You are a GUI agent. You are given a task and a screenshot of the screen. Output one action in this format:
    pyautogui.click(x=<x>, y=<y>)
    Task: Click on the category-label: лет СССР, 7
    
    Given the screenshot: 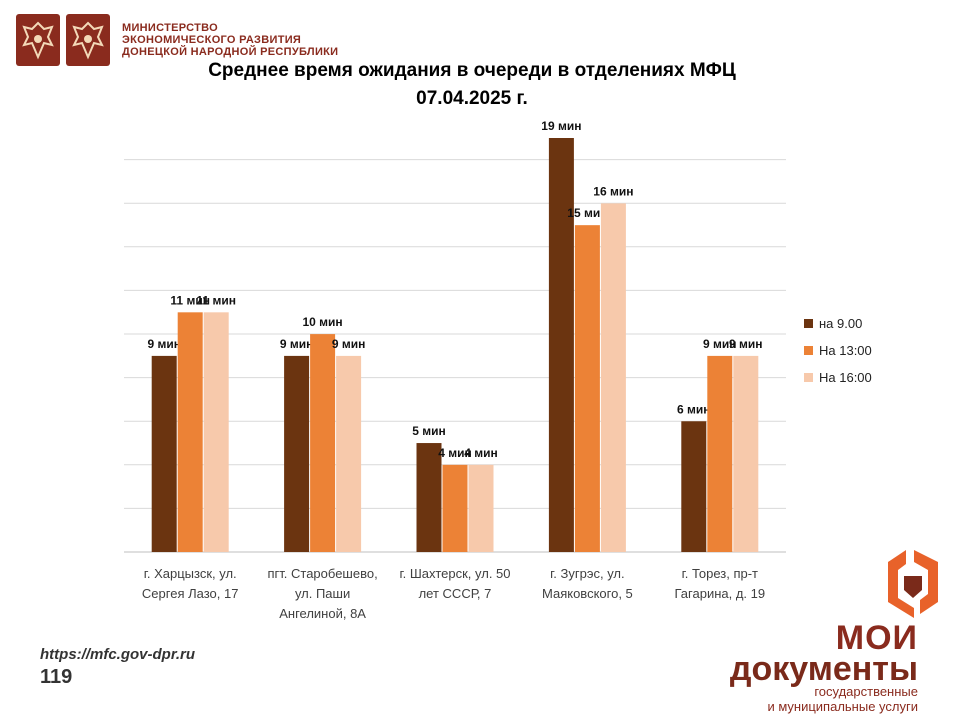 What is the action you would take?
    pyautogui.click(x=455, y=593)
    